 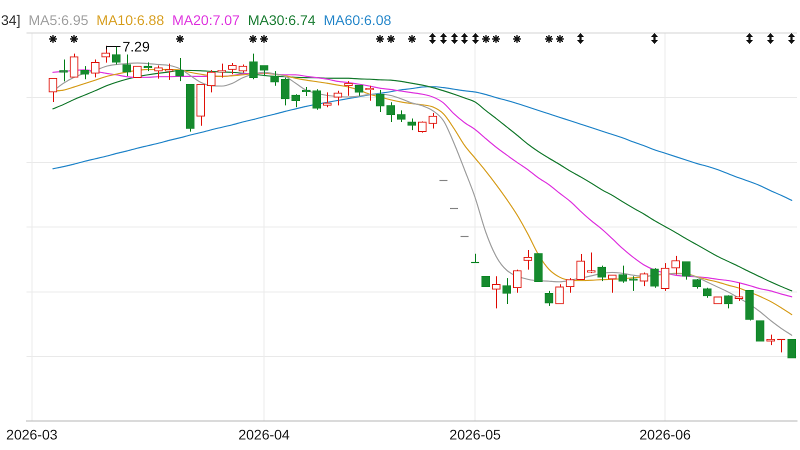 I want to click on text: MA20:7.07, so click(x=206, y=20).